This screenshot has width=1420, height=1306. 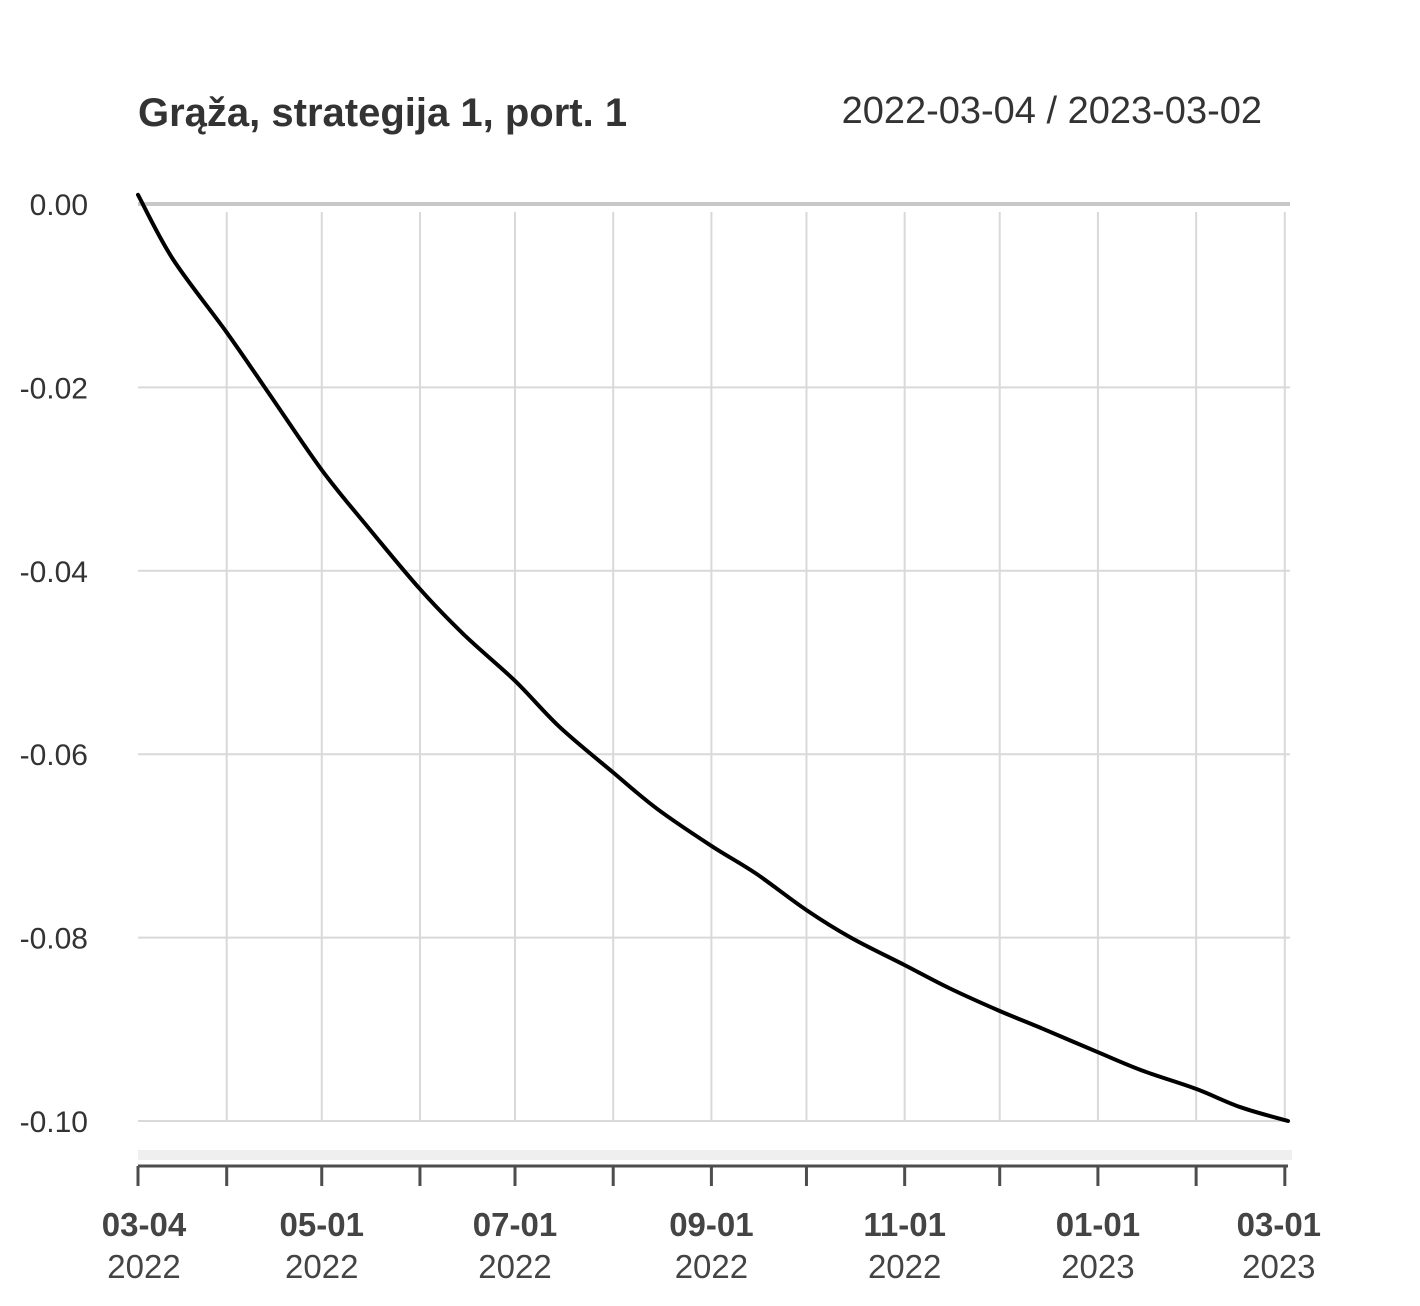 I want to click on chart-title: Grąža, strategija 1, port. 1, so click(x=382, y=113).